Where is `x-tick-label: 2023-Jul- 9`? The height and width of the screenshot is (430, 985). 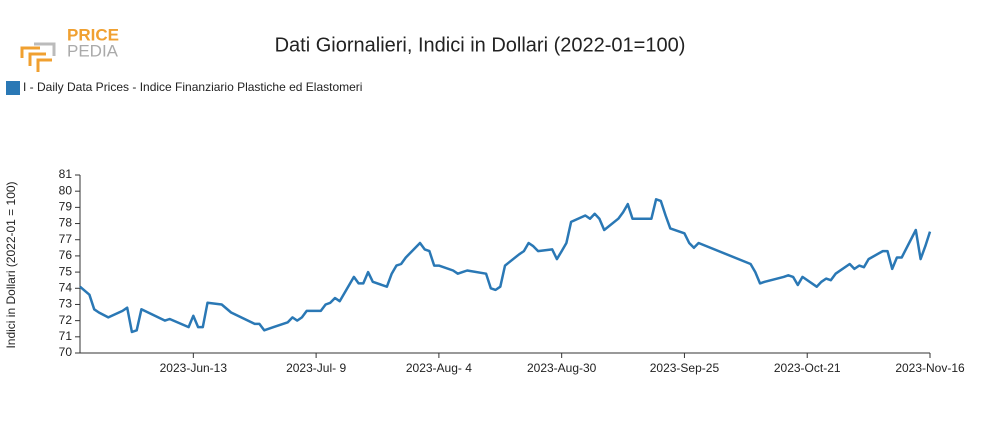
x-tick-label: 2023-Jul- 9 is located at coordinates (316, 368).